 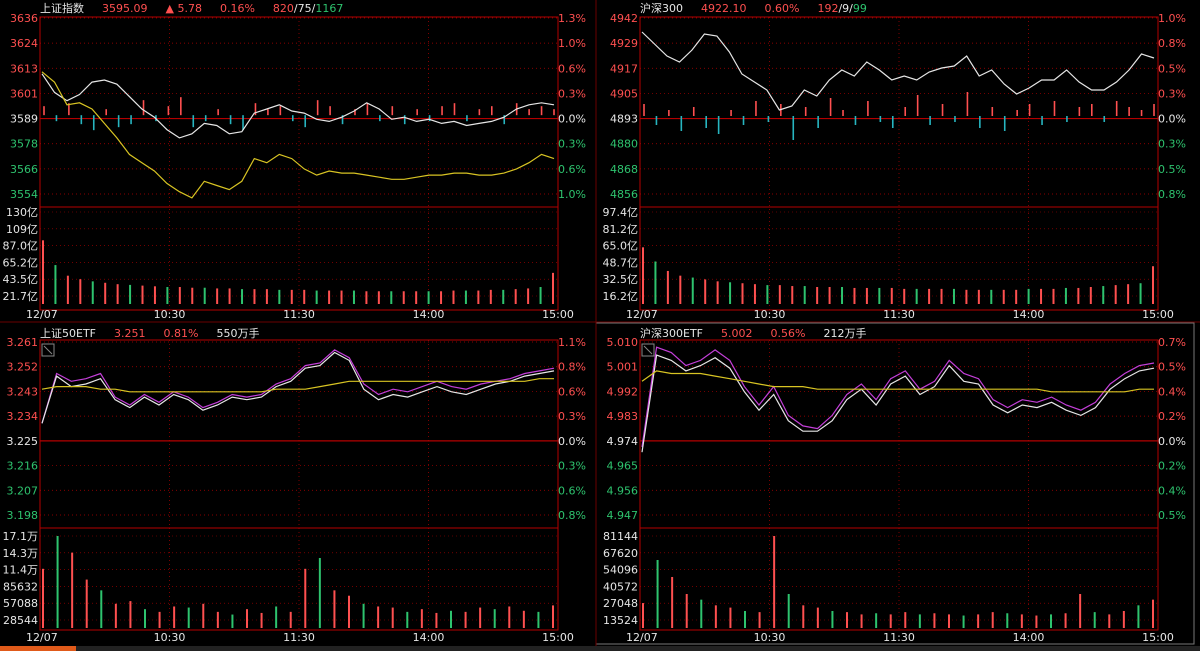 I want to click on header-field: ▲ 5.78, so click(x=184, y=8).